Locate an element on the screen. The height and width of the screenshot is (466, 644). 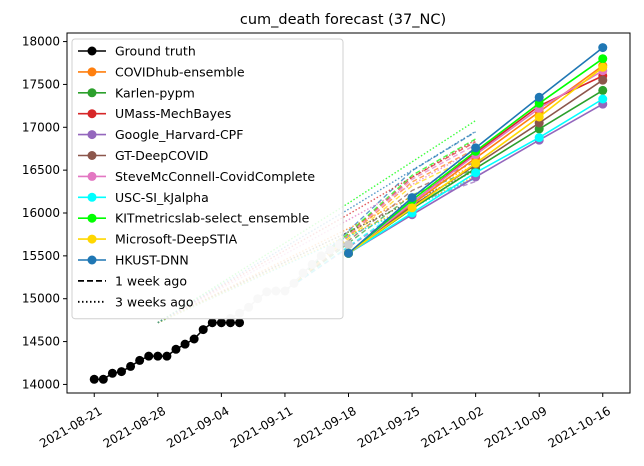
y-tick-label: 18000 is located at coordinates (41, 42).